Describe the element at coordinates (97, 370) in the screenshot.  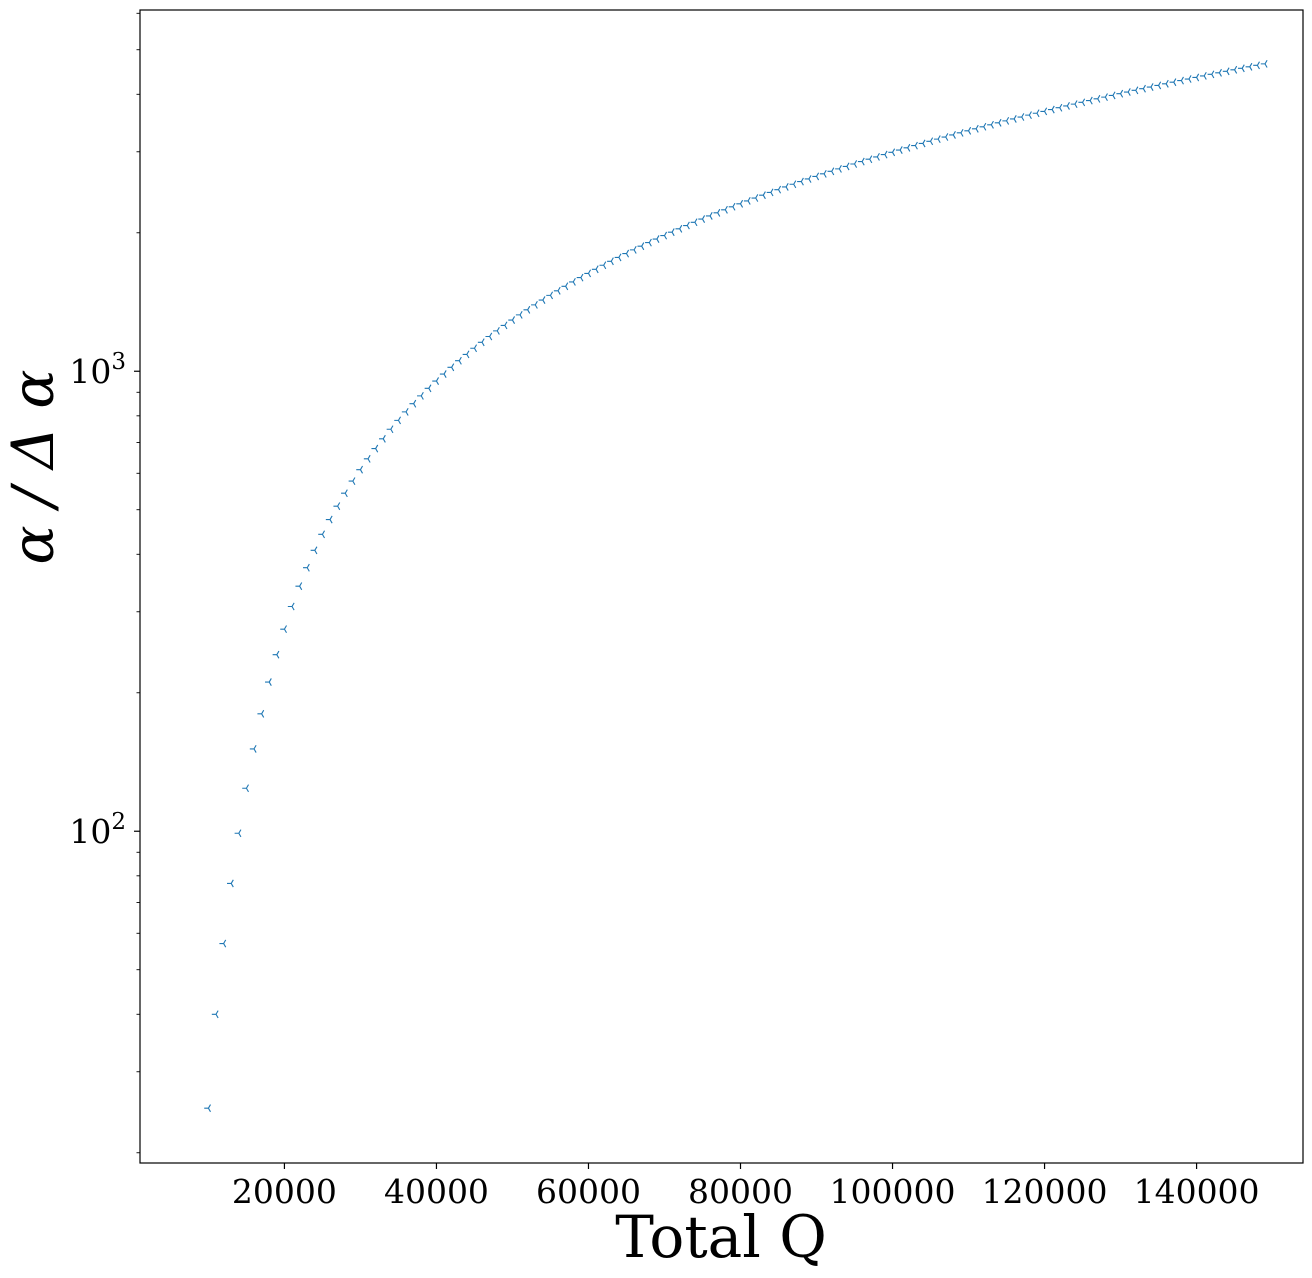
I see `y-tick-label: 103` at that location.